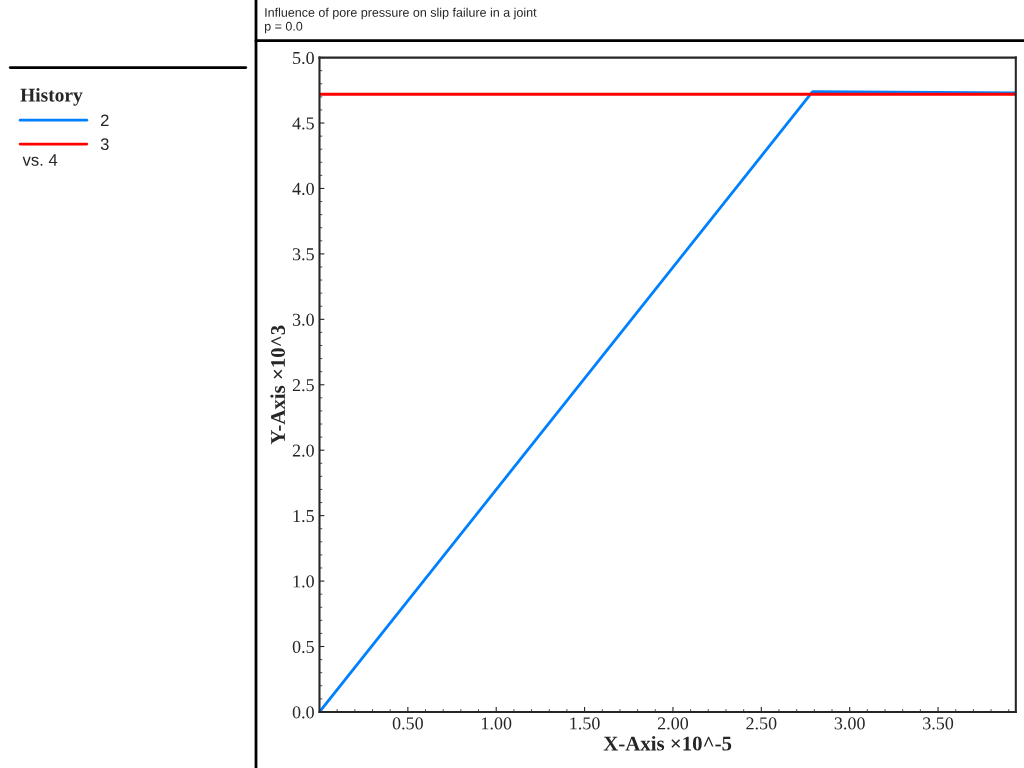 The image size is (1024, 768). I want to click on y-tick-label: 2.0, so click(303, 450).